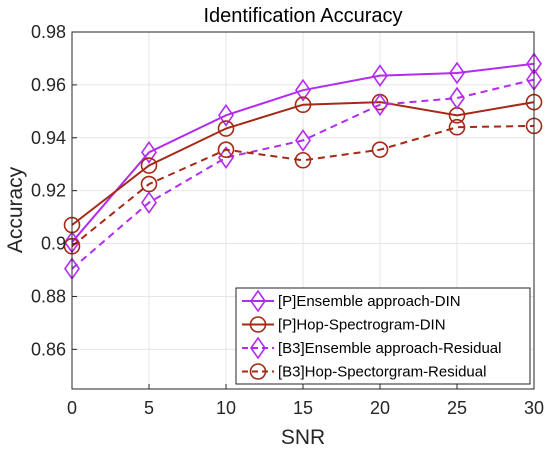 This screenshot has width=550, height=449. I want to click on legend-entry: [B3]Ensemble approach-Residual, so click(371, 348).